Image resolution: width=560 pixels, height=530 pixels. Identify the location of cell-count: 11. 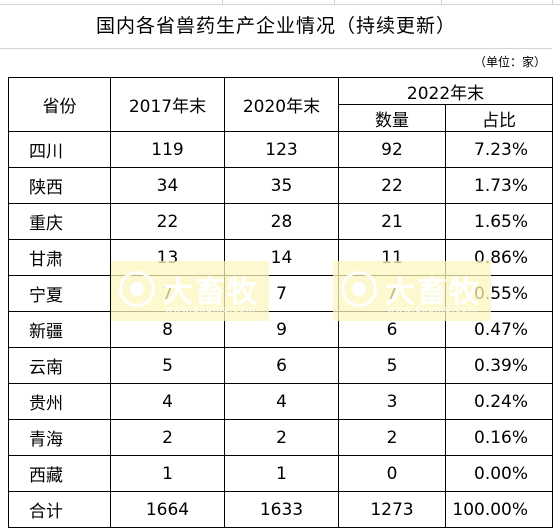
(392, 257).